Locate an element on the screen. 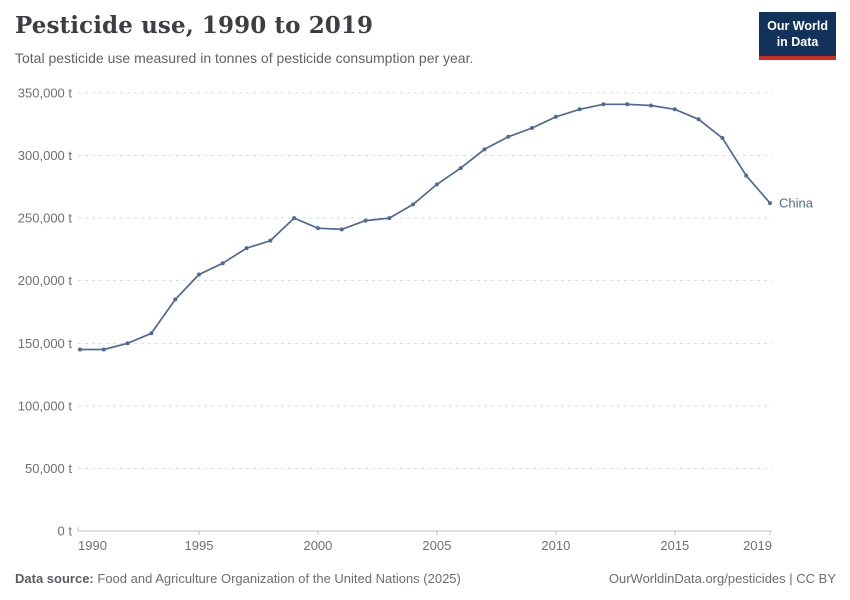  x-tick-label: 2005 is located at coordinates (436, 545).